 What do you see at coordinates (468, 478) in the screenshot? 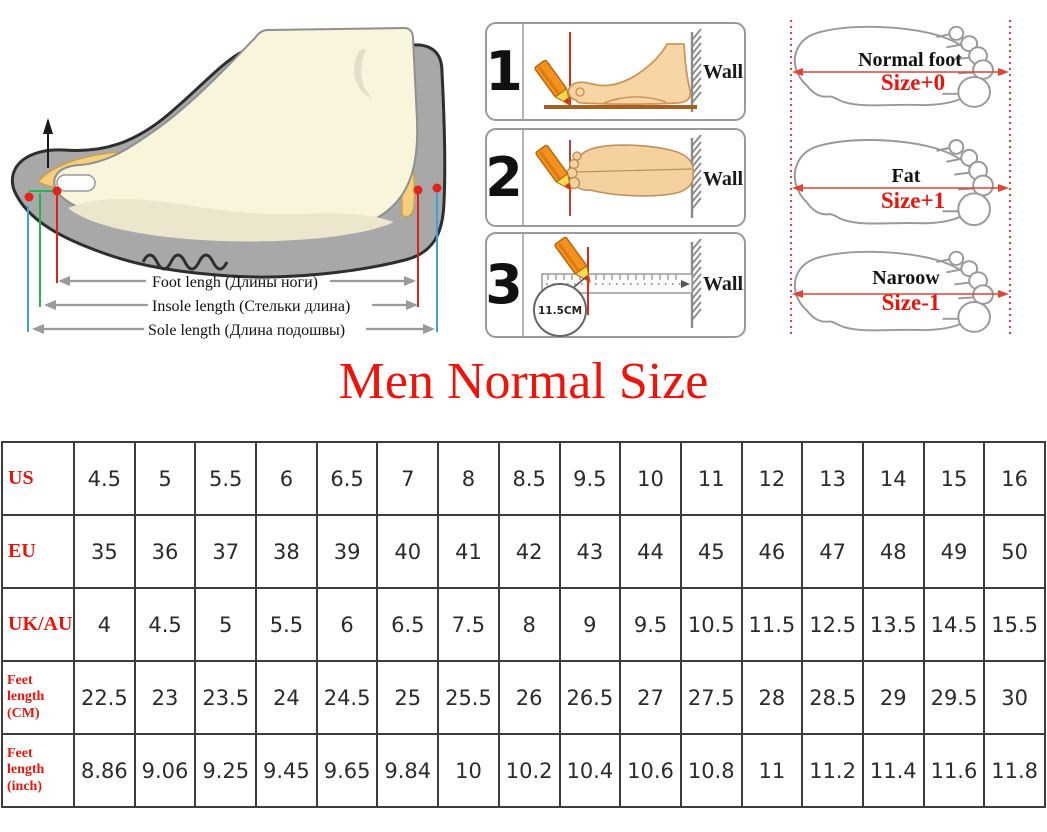
I see `size-cell: 8` at bounding box center [468, 478].